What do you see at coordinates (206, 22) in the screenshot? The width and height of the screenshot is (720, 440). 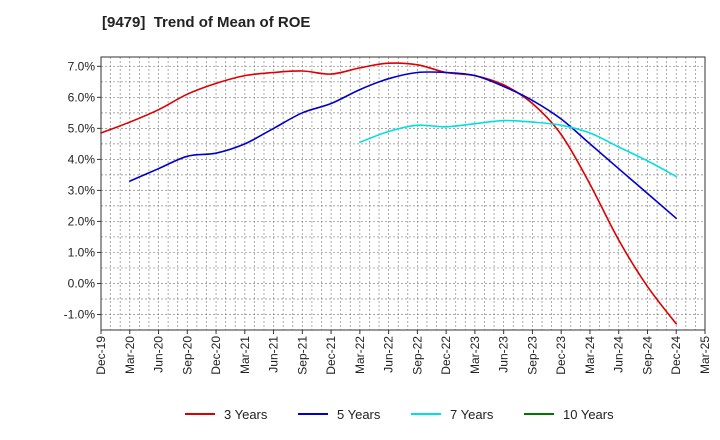 I see `chart-title: [9479] Trend of Mean of ROE` at bounding box center [206, 22].